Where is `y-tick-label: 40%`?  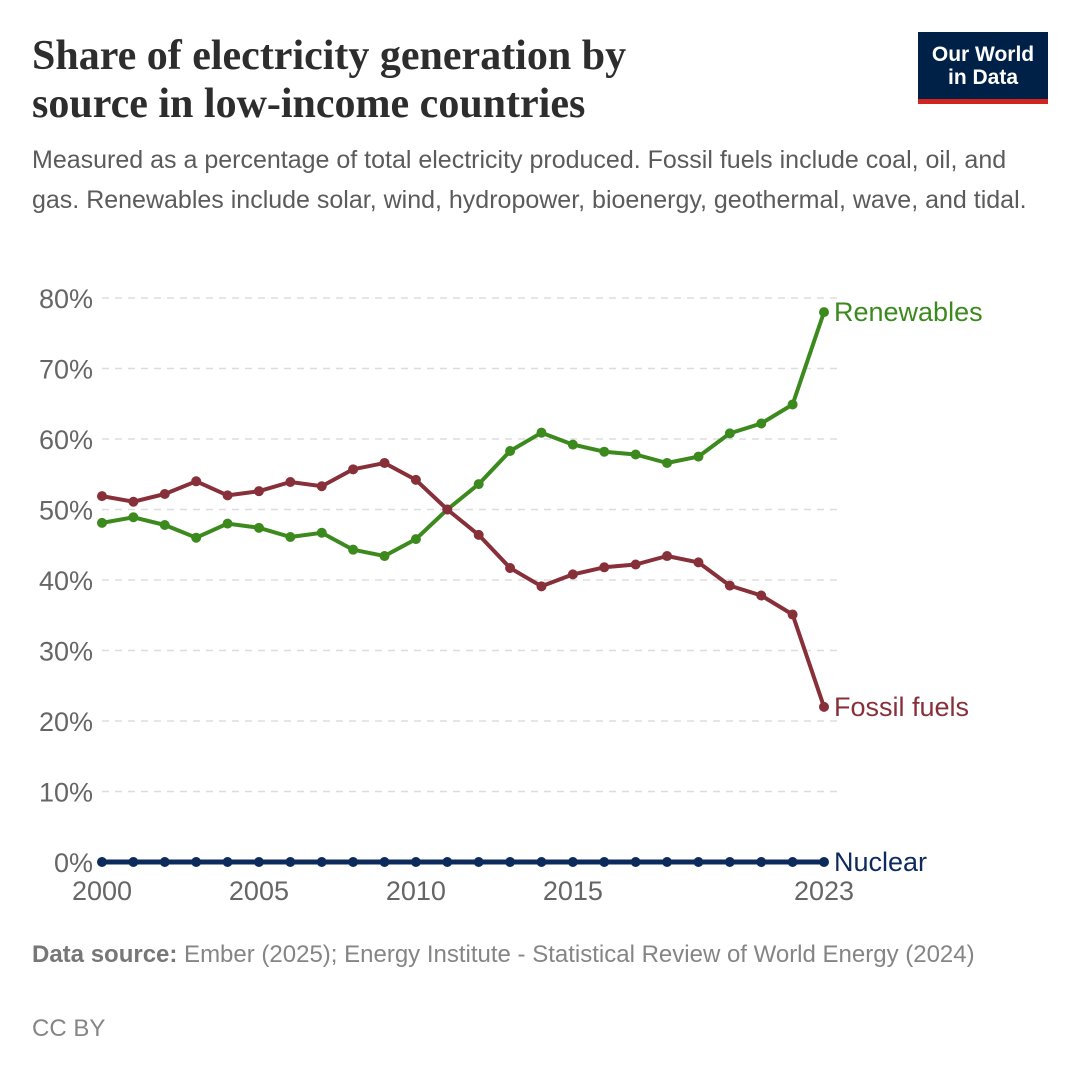 y-tick-label: 40% is located at coordinates (66, 581).